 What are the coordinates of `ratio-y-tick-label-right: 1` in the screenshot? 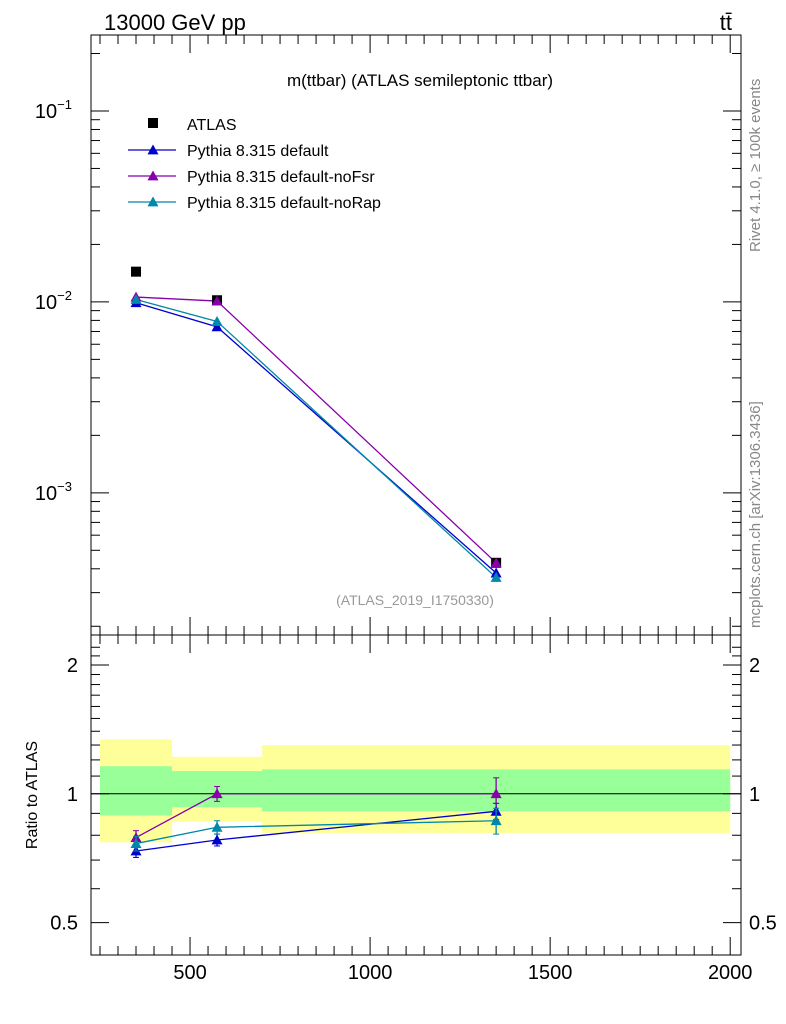 It's located at (754, 795).